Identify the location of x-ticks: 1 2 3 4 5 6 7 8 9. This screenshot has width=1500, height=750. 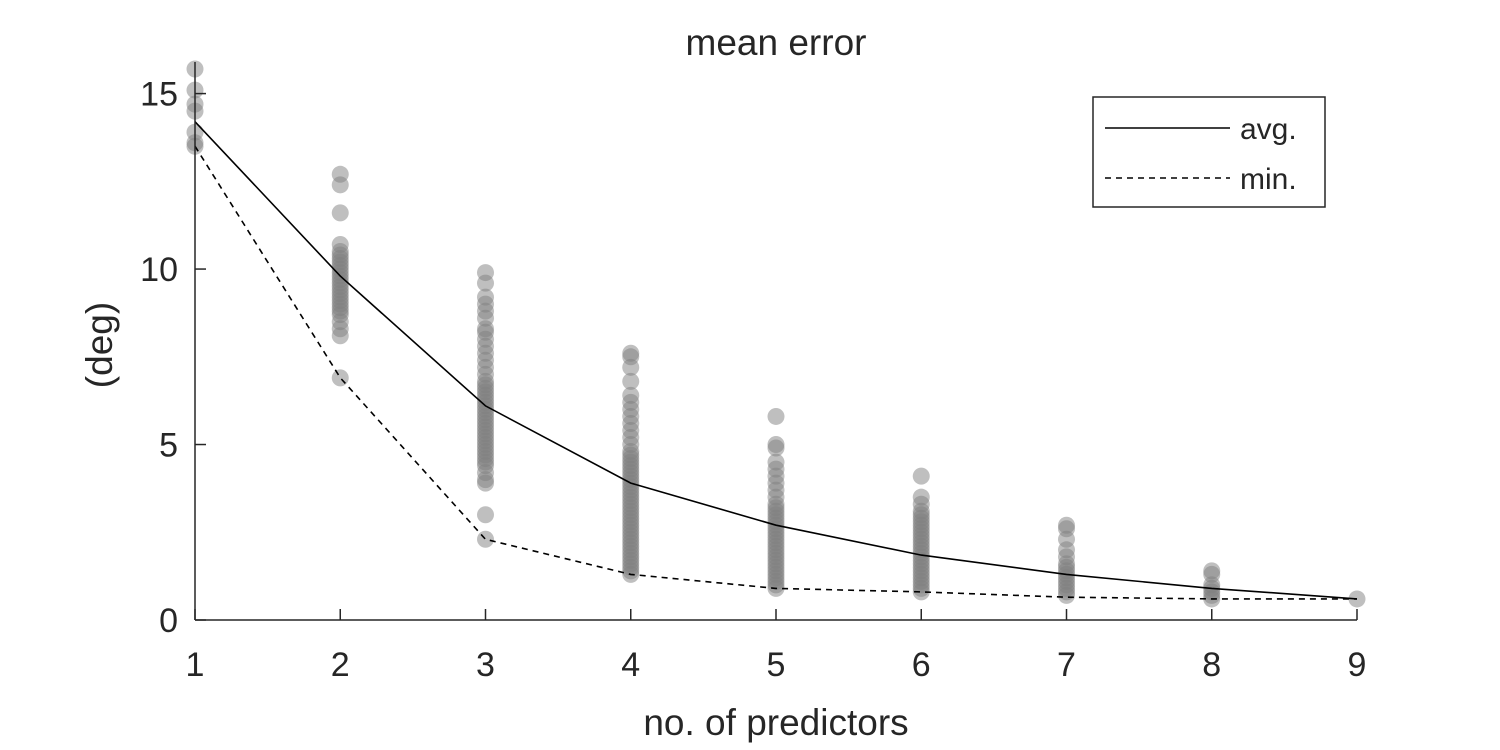
(776, 646).